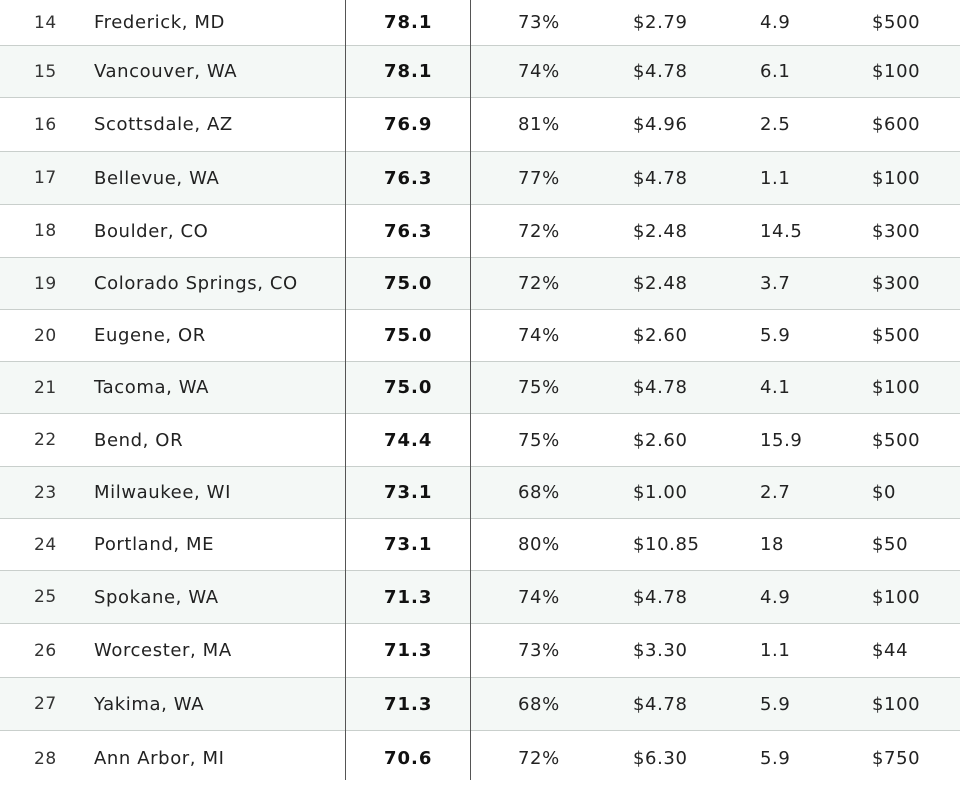 The height and width of the screenshot is (786, 960). What do you see at coordinates (775, 283) in the screenshot?
I see `value-cell: 3.7` at bounding box center [775, 283].